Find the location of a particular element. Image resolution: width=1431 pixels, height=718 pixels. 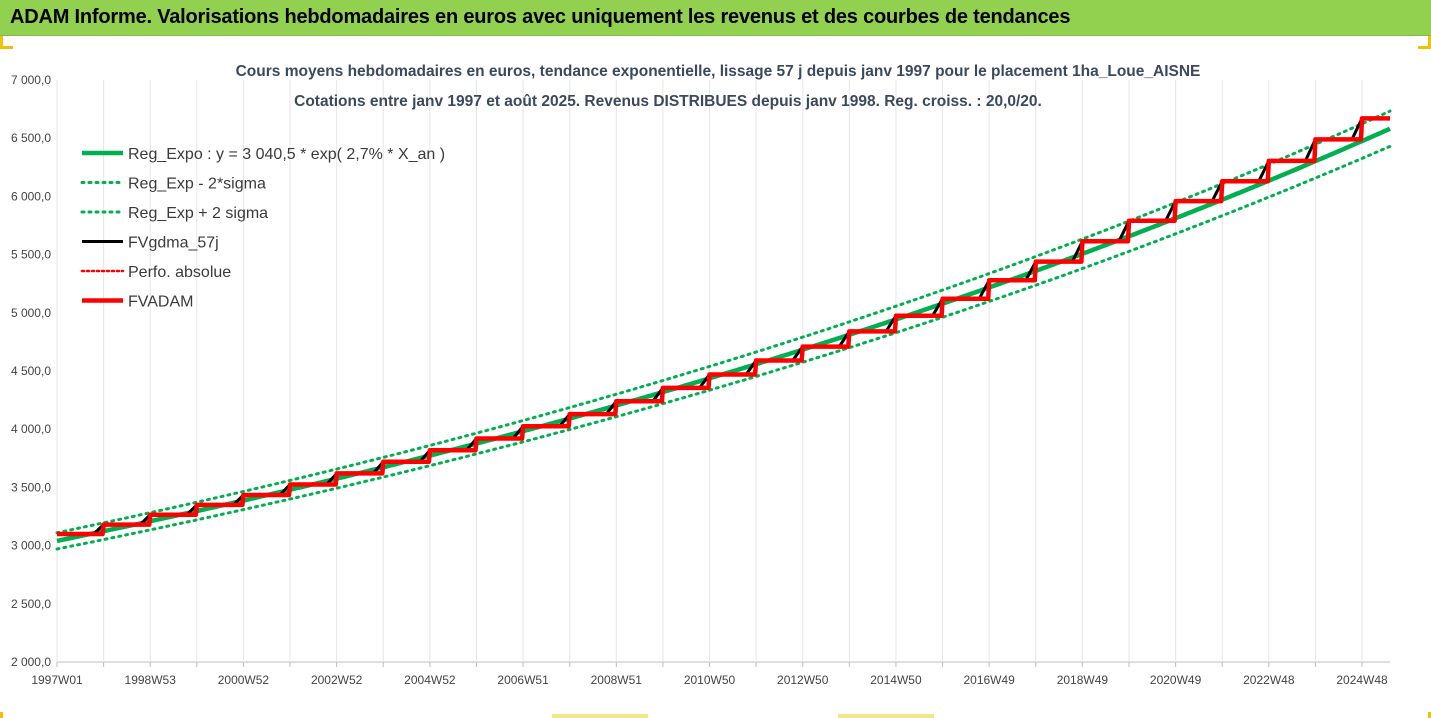

y-tick-label: 3 000,0 is located at coordinates (31, 546).